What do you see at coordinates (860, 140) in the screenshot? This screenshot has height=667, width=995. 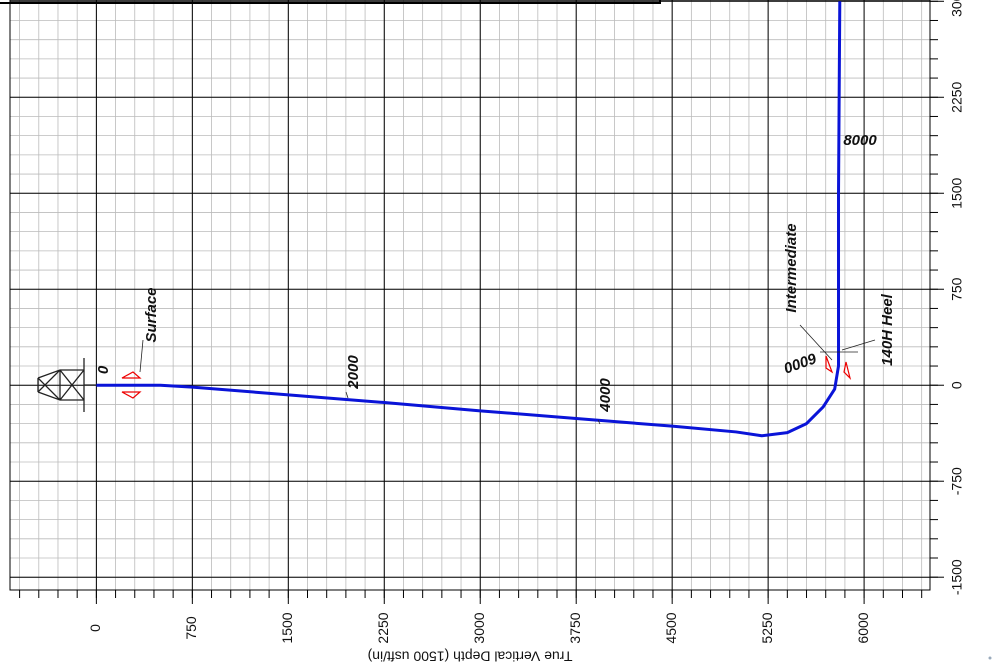 I see `annotation: 8000` at bounding box center [860, 140].